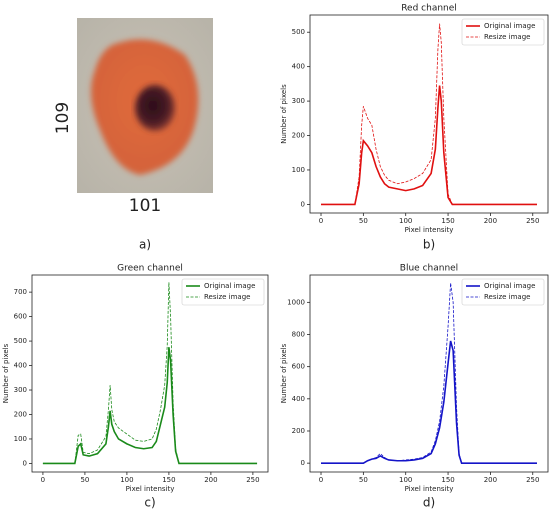 The height and width of the screenshot is (511, 550). Describe the element at coordinates (150, 269) in the screenshot. I see `chart-title: Green channel` at that location.